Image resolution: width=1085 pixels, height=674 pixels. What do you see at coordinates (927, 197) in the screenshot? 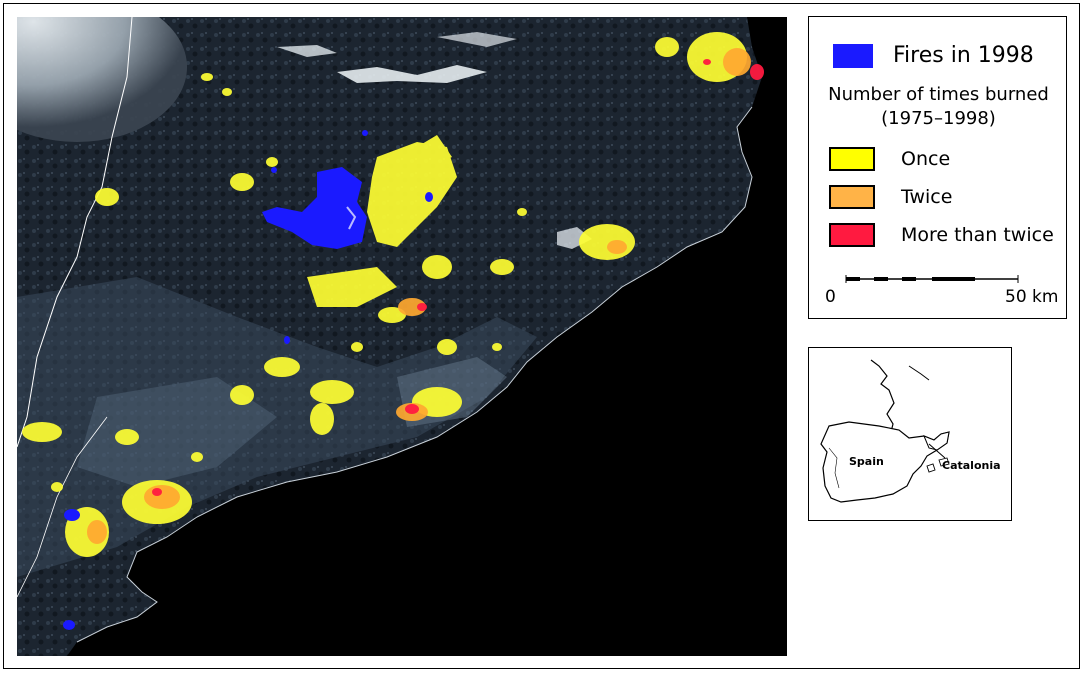
I see `twice-label: Twice` at bounding box center [927, 197].